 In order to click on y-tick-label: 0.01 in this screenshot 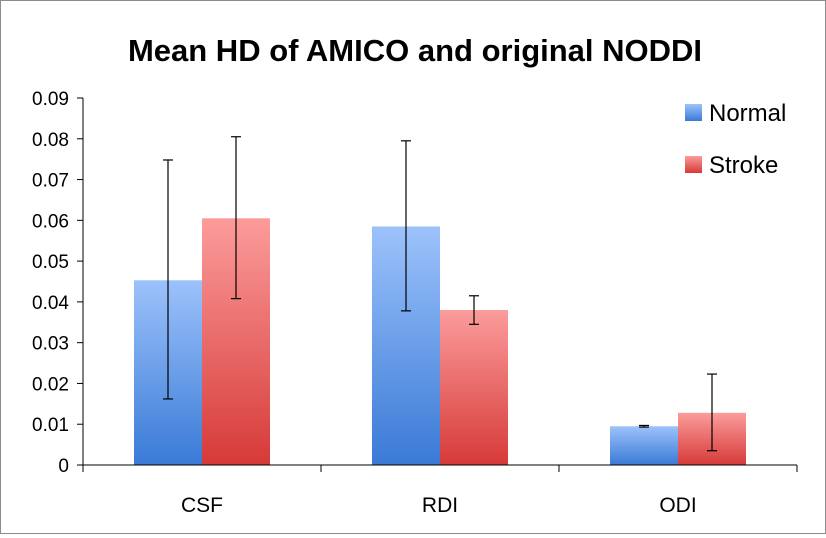, I will do `click(50, 425)`.